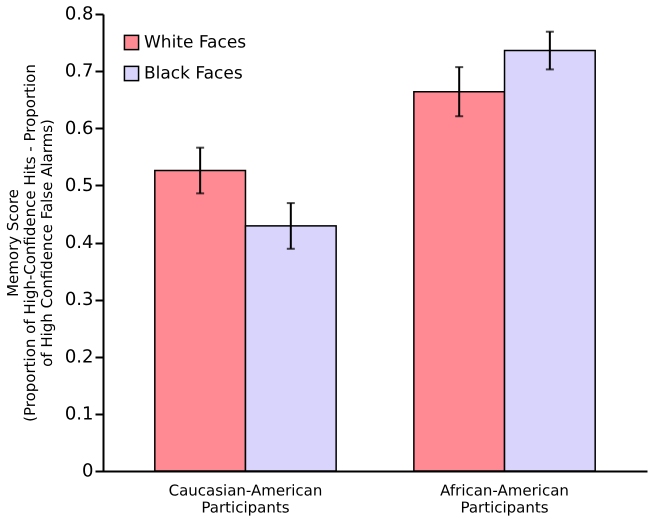  What do you see at coordinates (193, 74) in the screenshot?
I see `legend-label: Black Faces` at bounding box center [193, 74].